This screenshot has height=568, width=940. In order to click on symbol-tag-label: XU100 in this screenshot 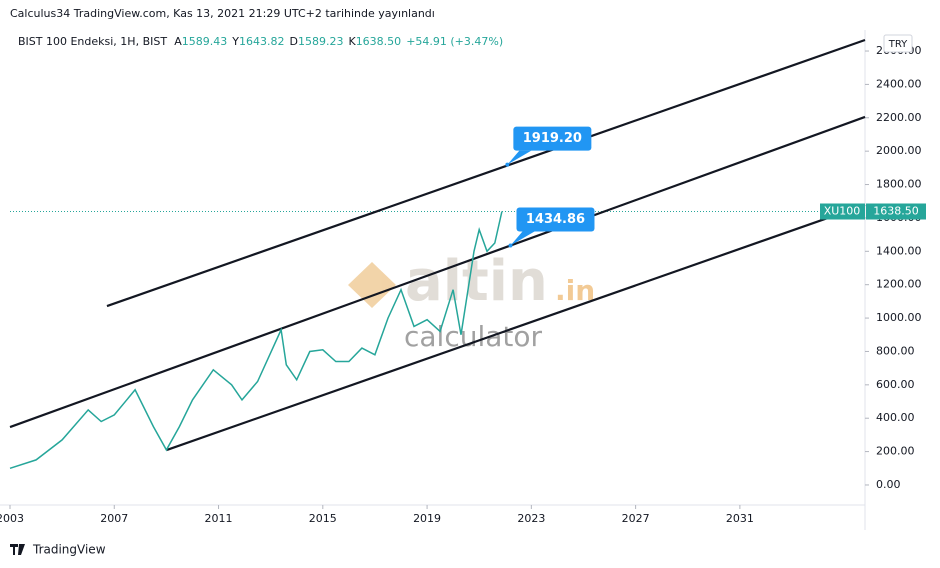, I will do `click(842, 211)`.